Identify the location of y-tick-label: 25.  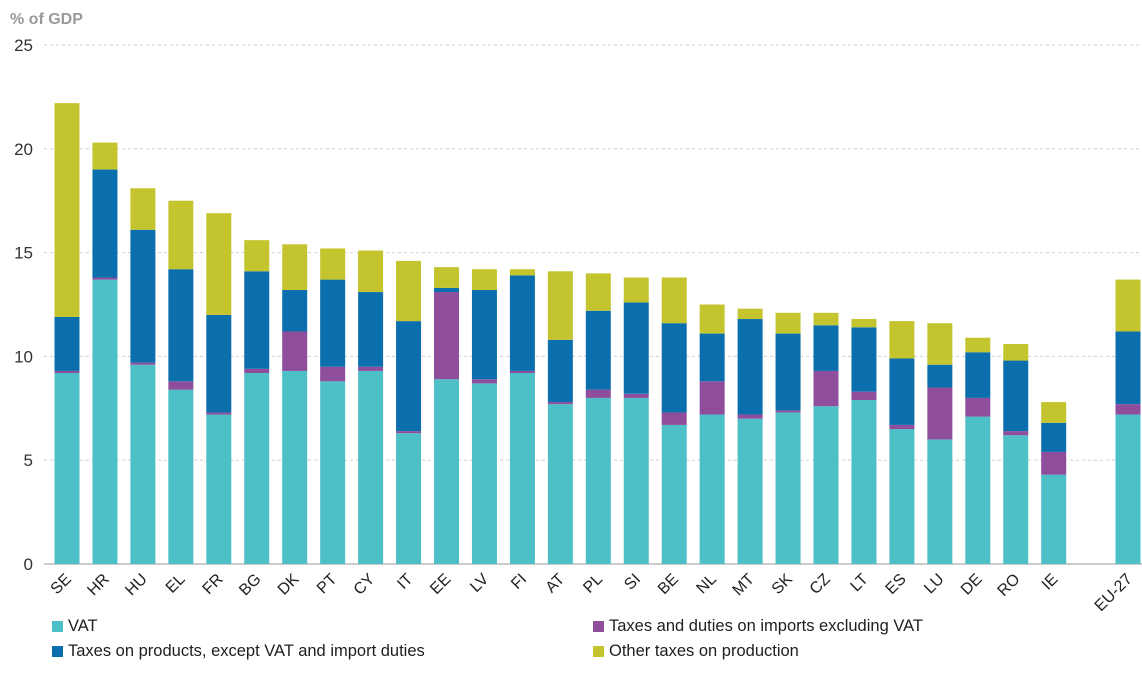
(23, 45).